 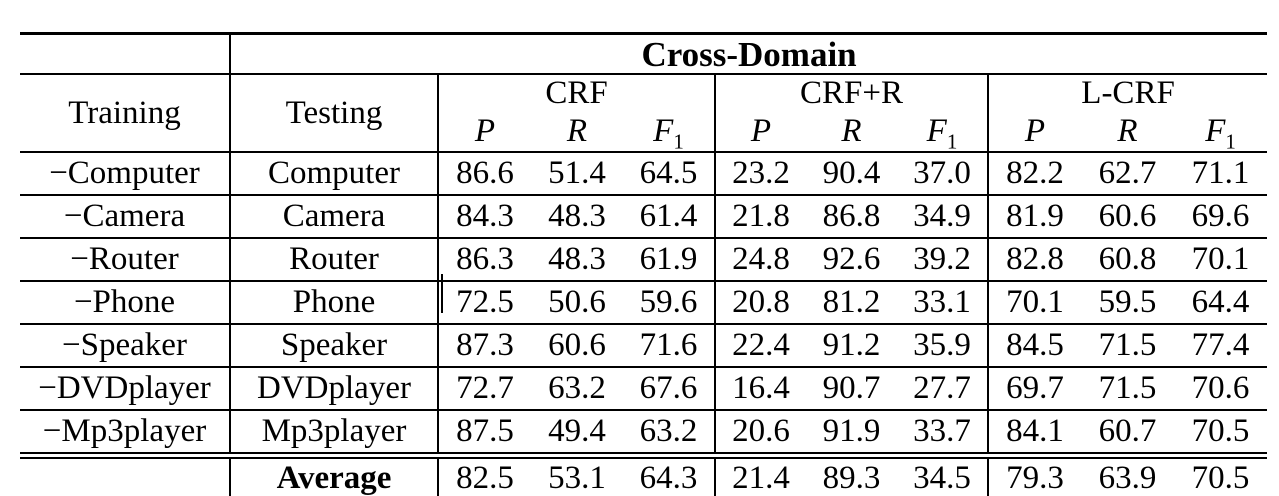 I want to click on metric-header-crf-r-r: R, so click(x=851, y=132).